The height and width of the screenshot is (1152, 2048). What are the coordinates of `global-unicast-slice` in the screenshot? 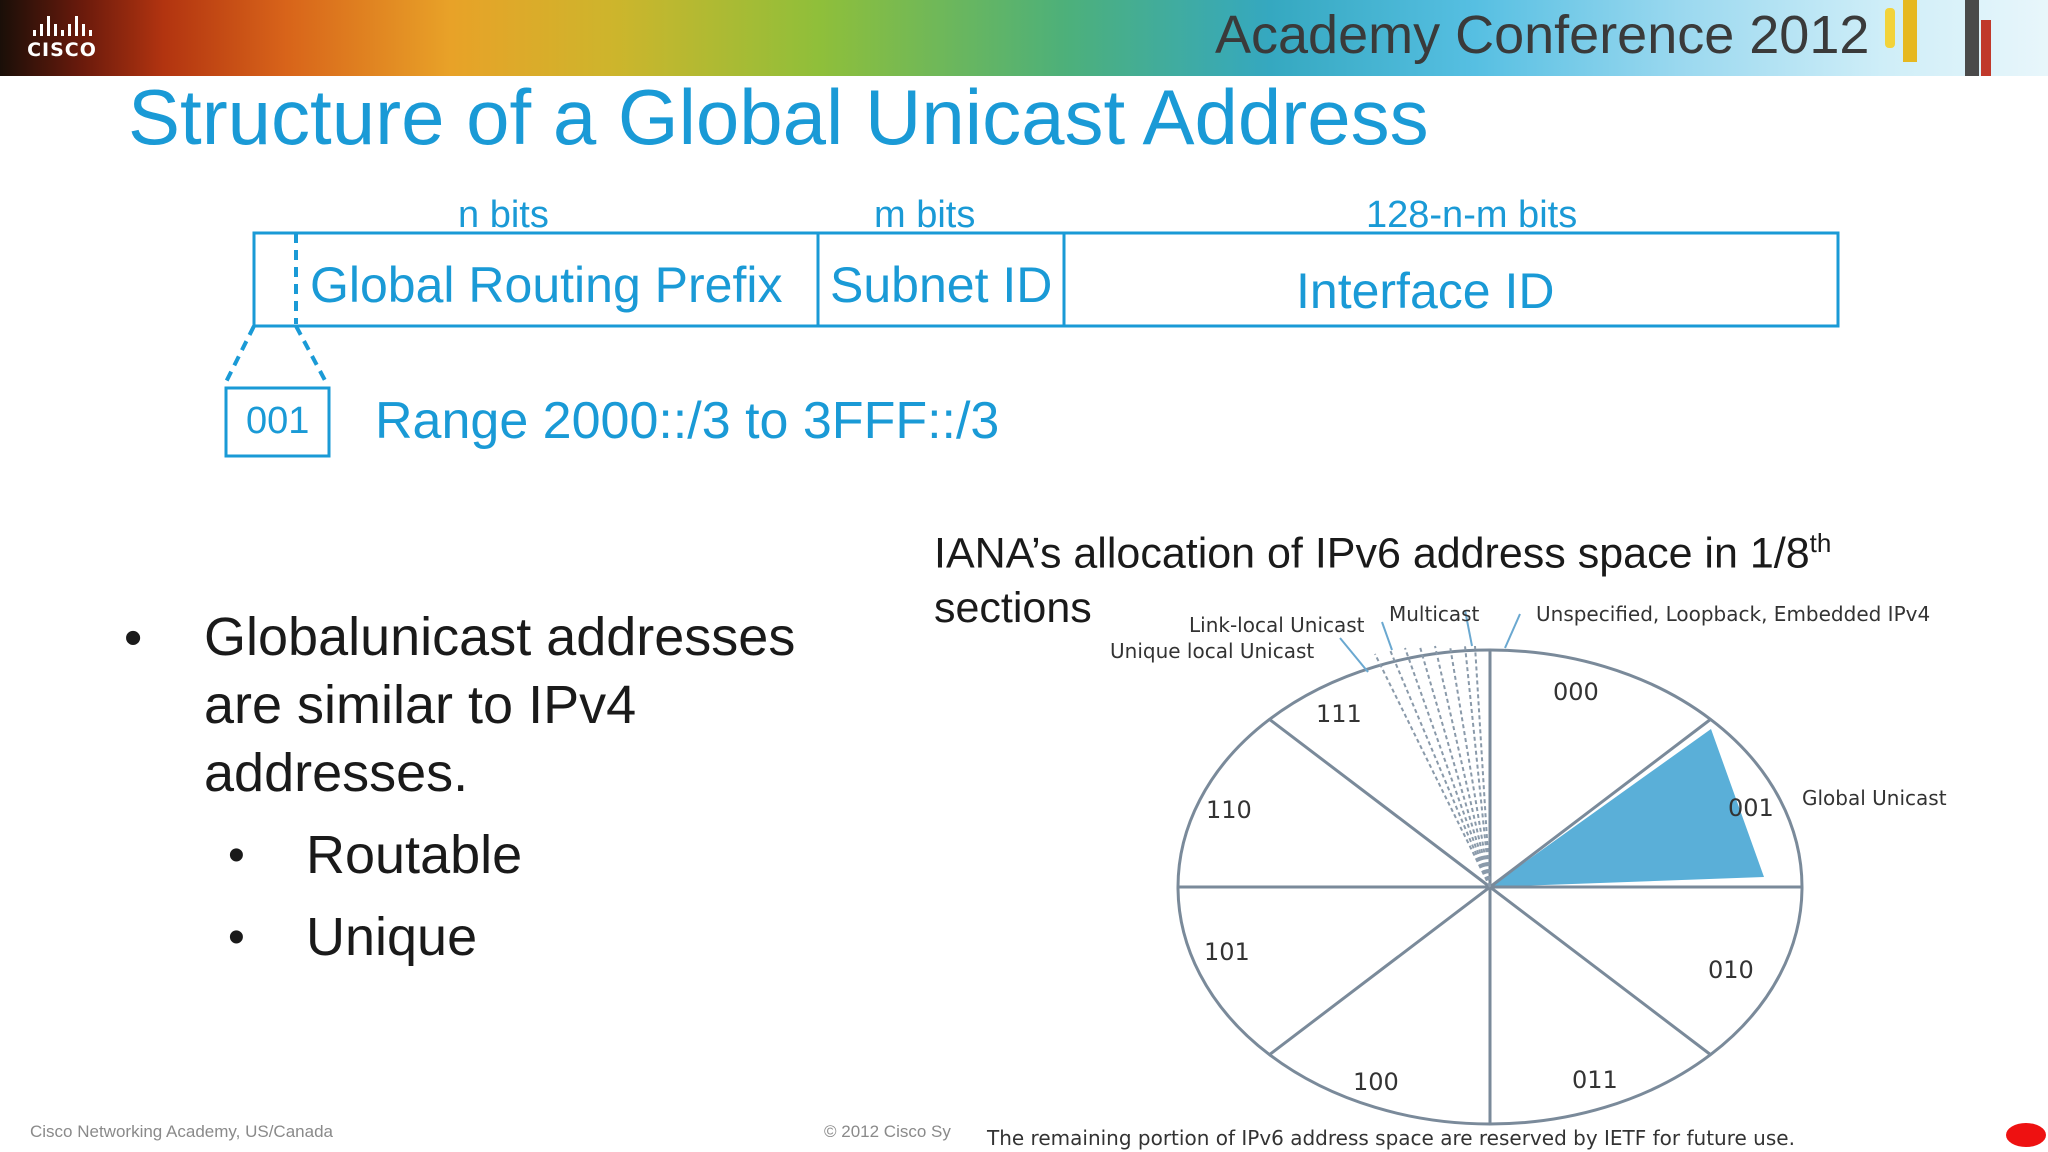 It's located at (1627, 808).